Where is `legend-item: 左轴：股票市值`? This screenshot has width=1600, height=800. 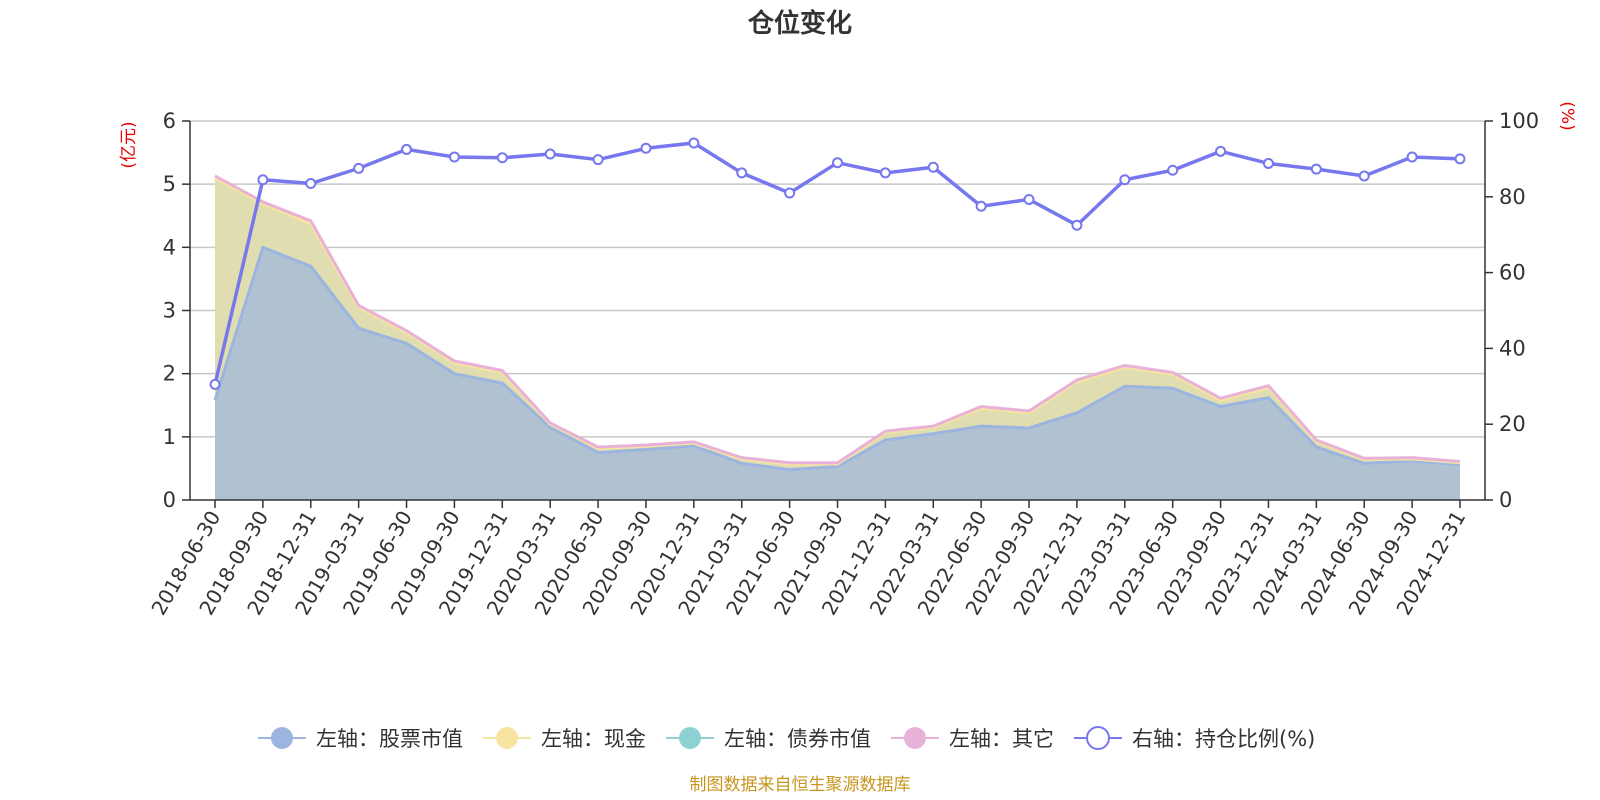
legend-item: 左轴：股票市值 is located at coordinates (360, 739).